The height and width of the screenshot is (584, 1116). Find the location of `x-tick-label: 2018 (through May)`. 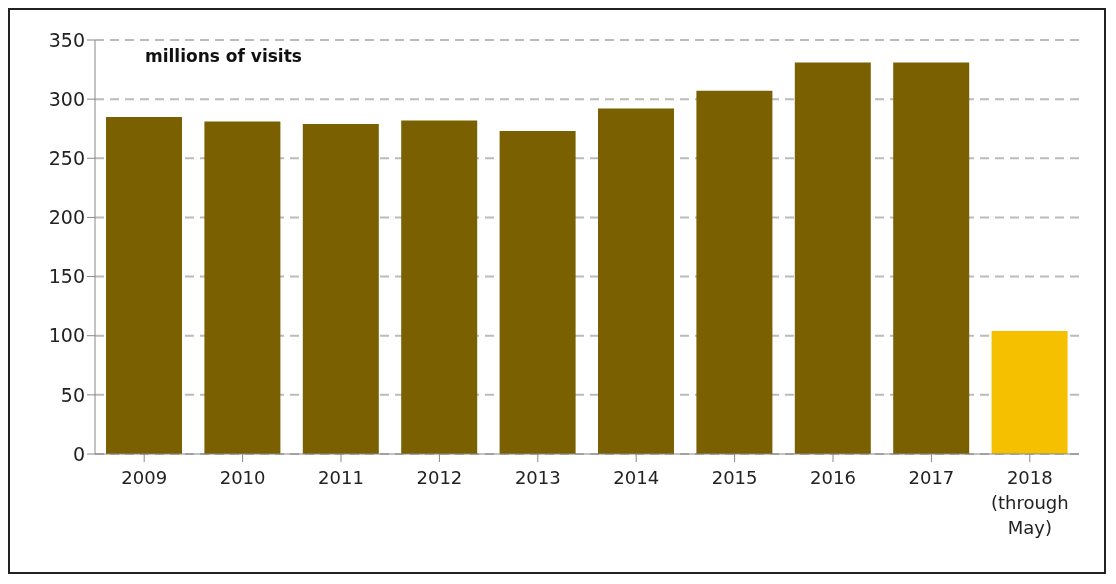

x-tick-label: 2018 (through May) is located at coordinates (1029, 502).